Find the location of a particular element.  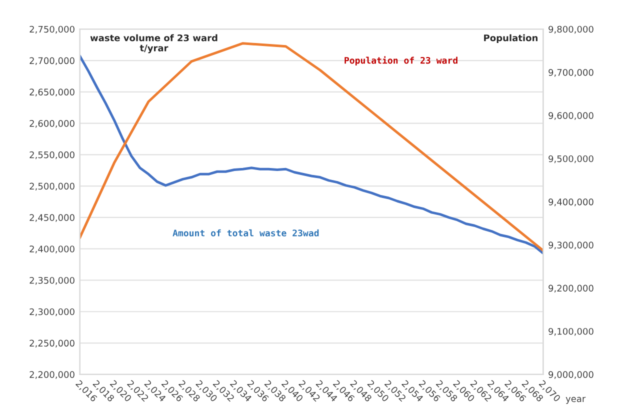

y-tick-label: 2,450,000 is located at coordinates (52, 218).